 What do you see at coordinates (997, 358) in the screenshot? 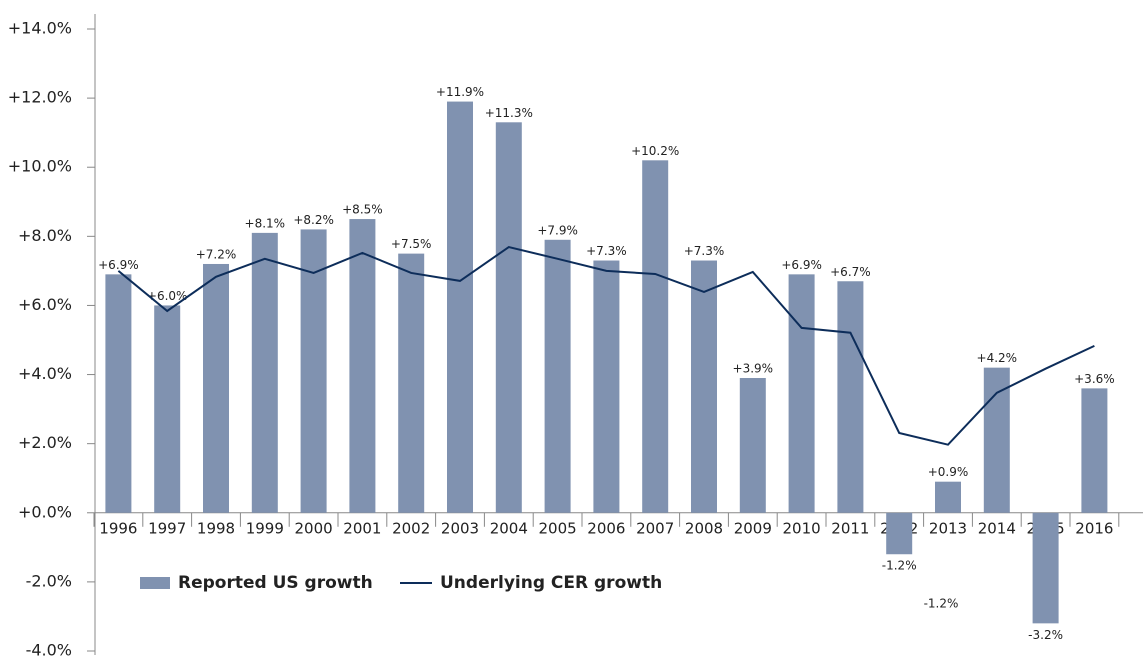
I see `value-label: +4.2%` at bounding box center [997, 358].